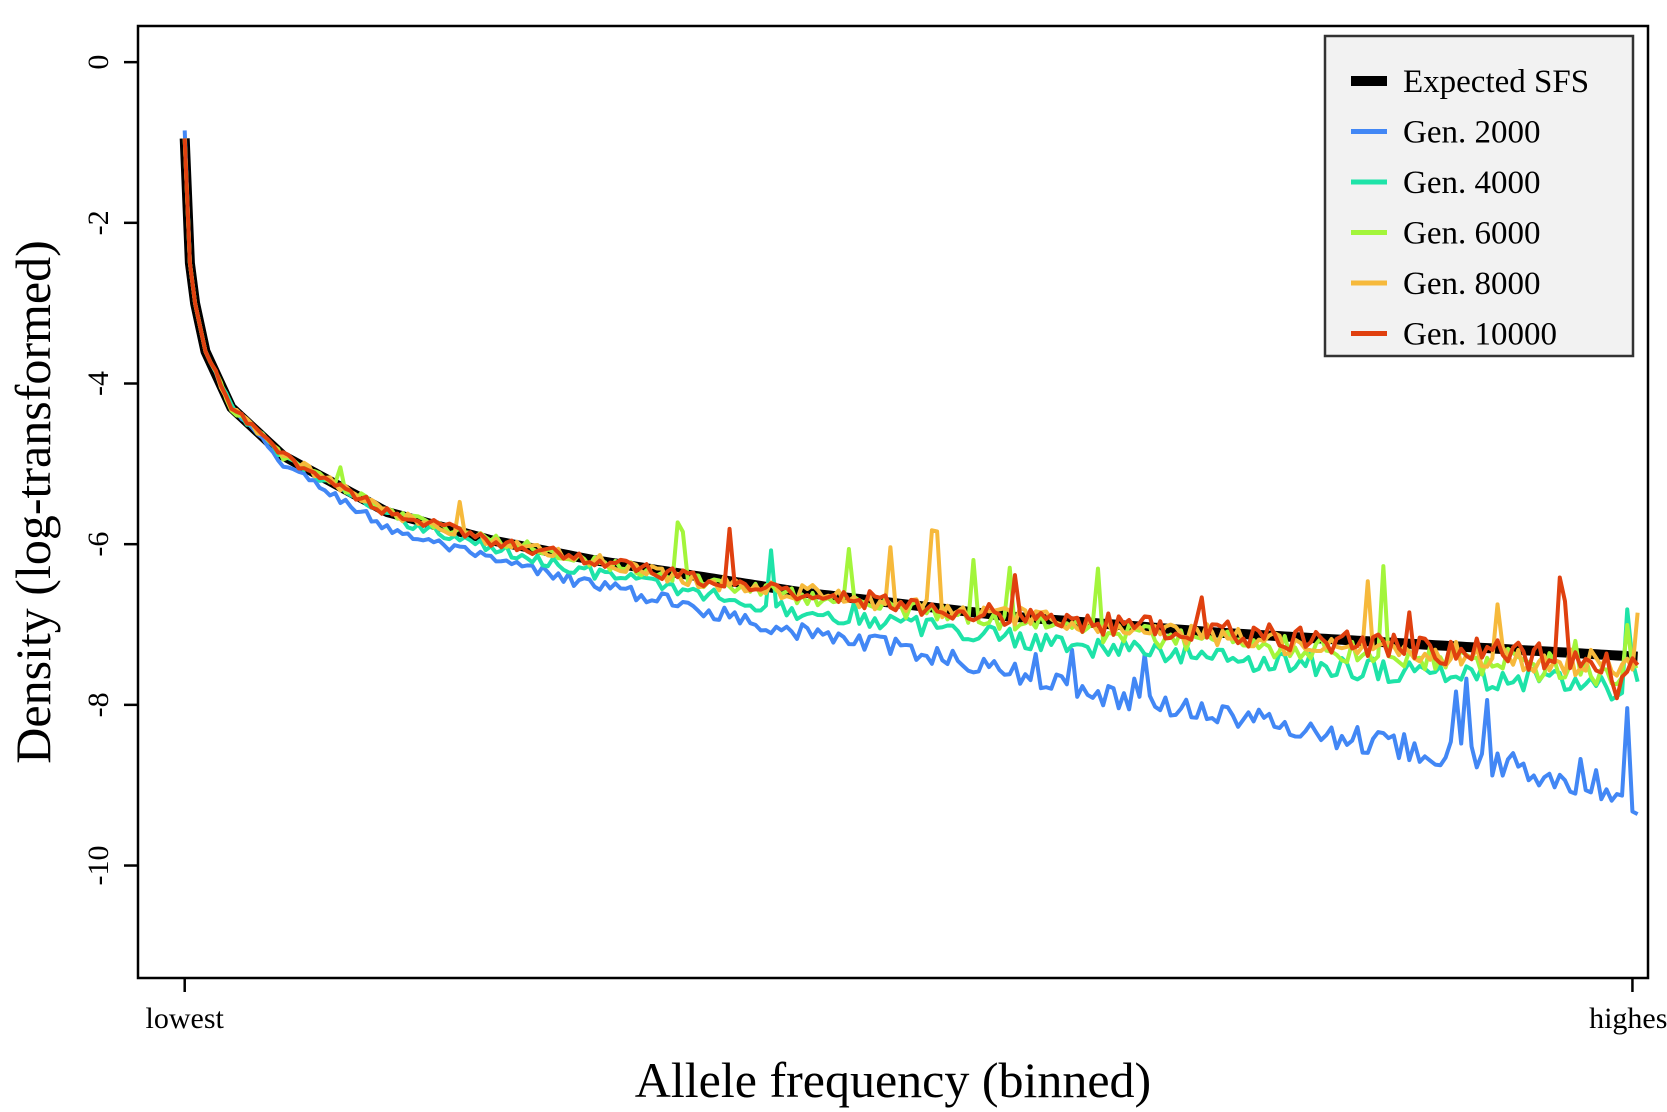 The height and width of the screenshot is (1112, 1667). What do you see at coordinates (98, 383) in the screenshot?
I see `y-tick-label: -4` at bounding box center [98, 383].